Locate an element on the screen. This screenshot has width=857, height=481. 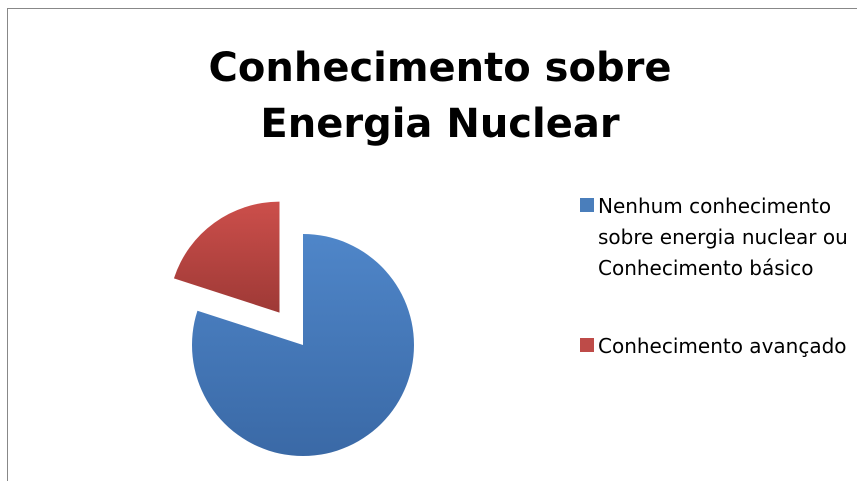
legend-item: Conhecimento avançado is located at coordinates (718, 346).